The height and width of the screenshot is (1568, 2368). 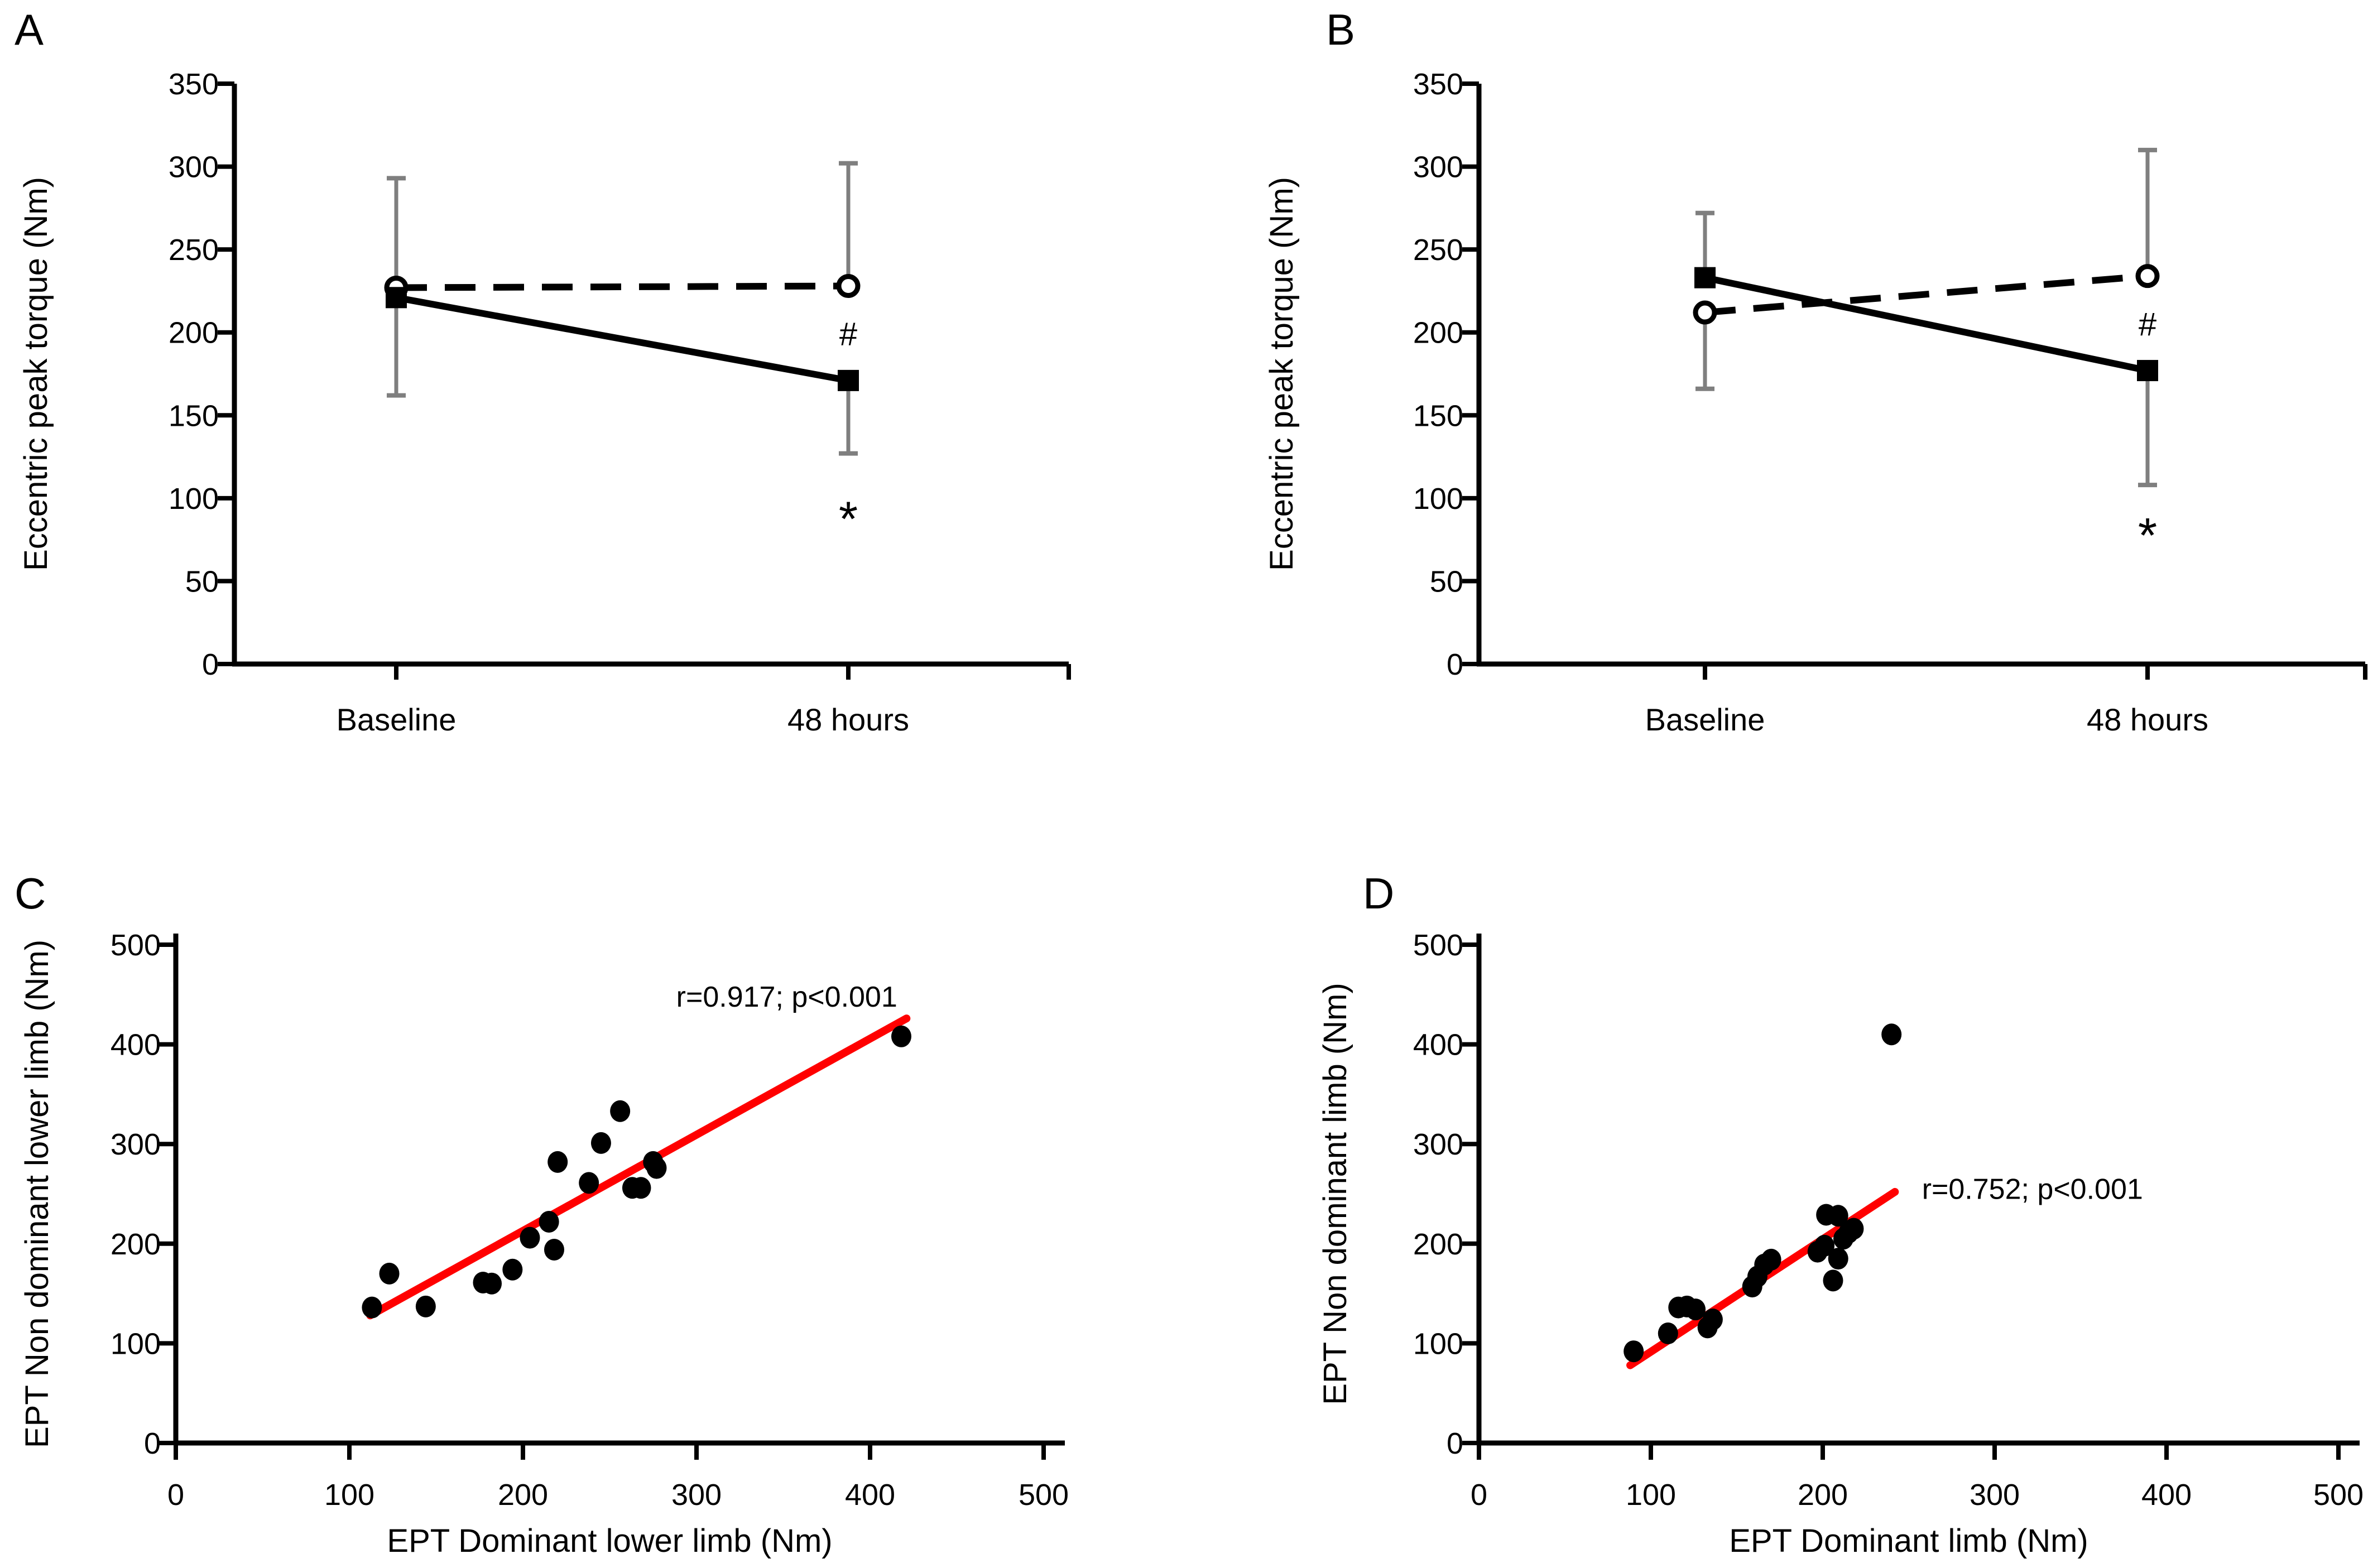 I want to click on panel-letter-a: A, so click(x=29, y=30).